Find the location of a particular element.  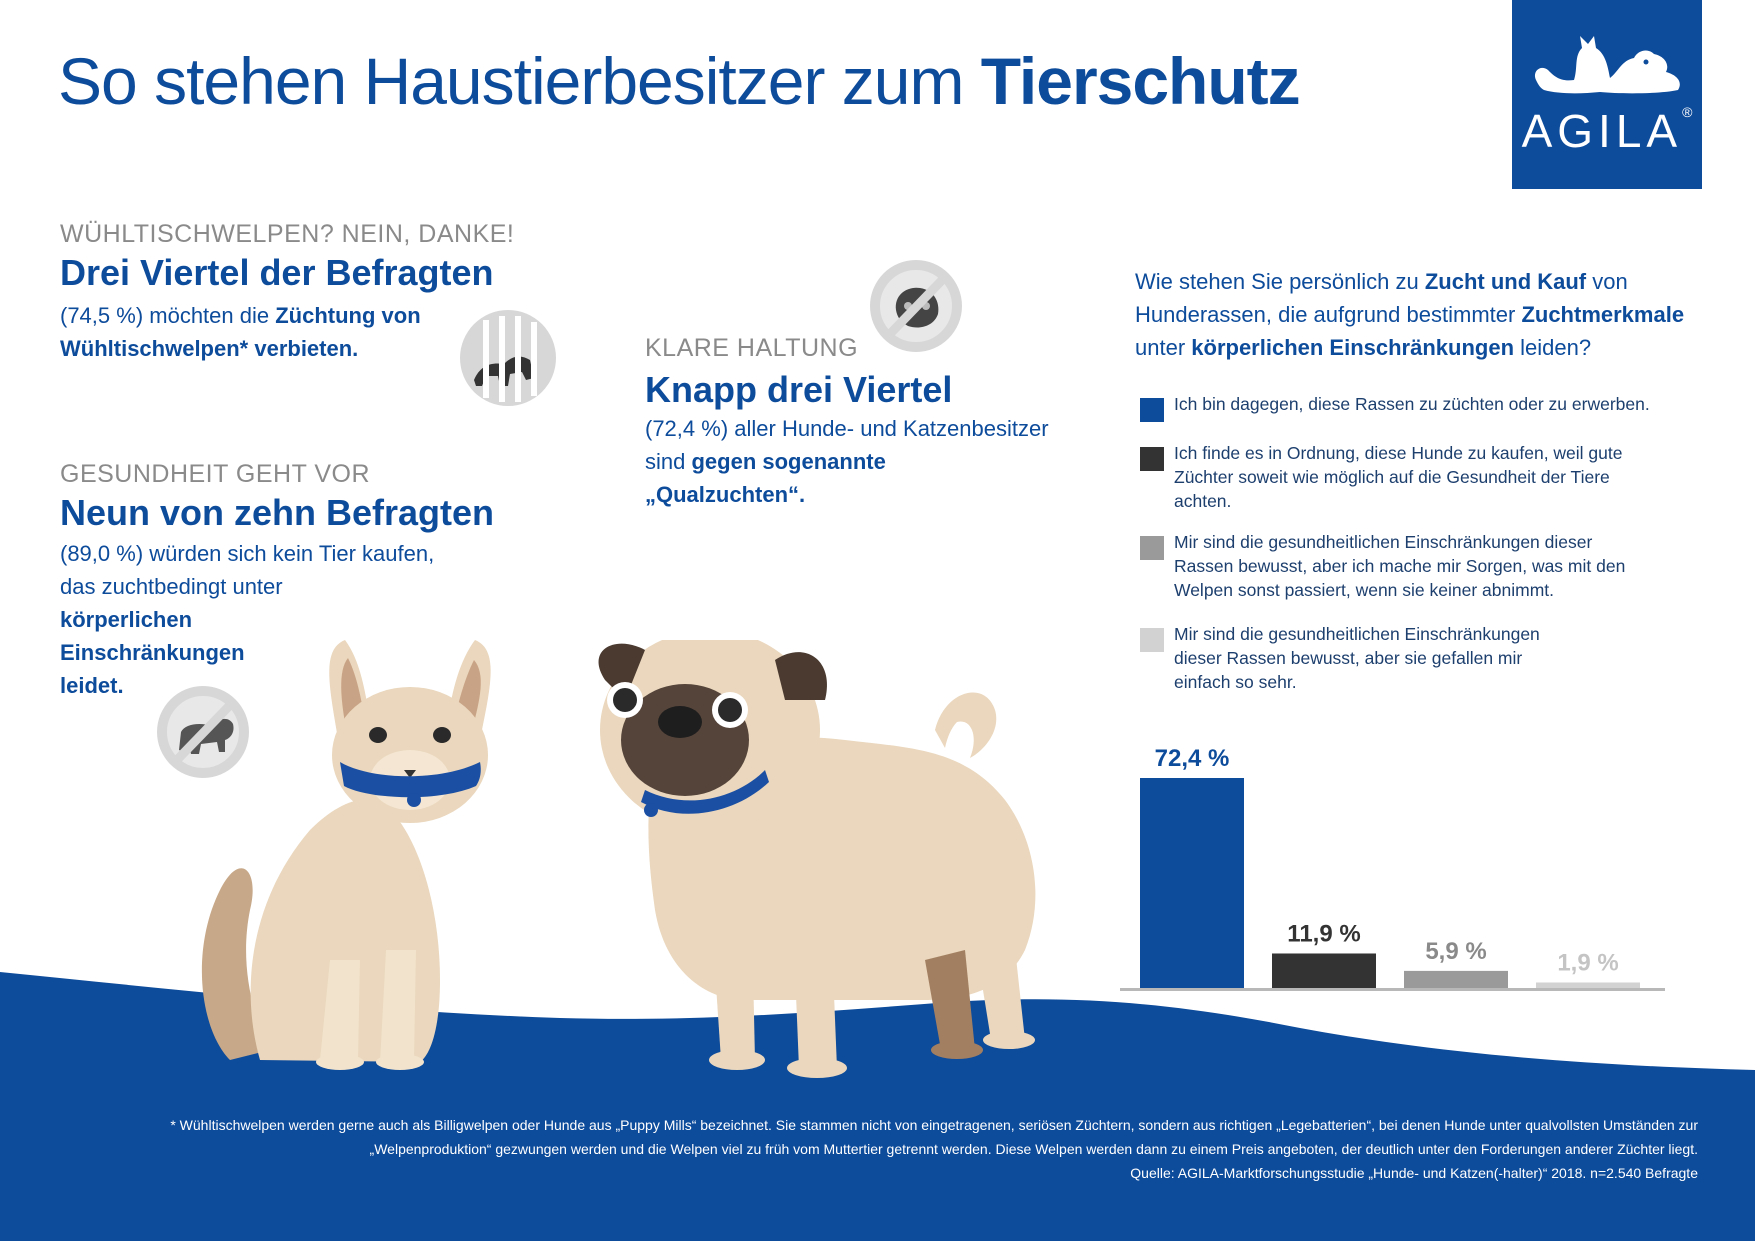

logo-text: AGILA® is located at coordinates (1607, 131).